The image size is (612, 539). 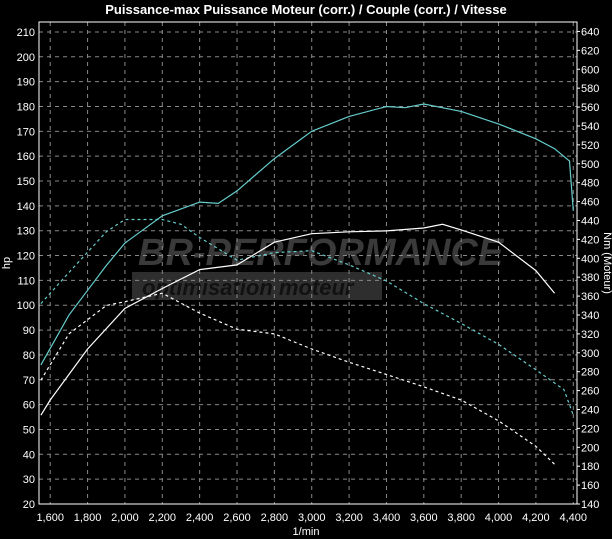 What do you see at coordinates (29, 455) in the screenshot?
I see `y-tick-label: 40` at bounding box center [29, 455].